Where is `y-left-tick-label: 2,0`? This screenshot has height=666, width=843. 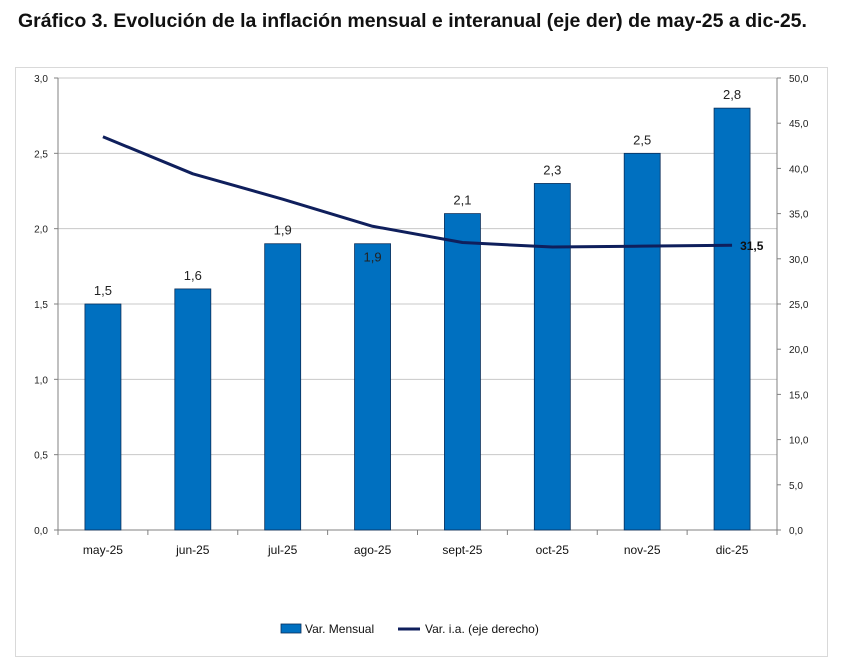 y-left-tick-label: 2,0 is located at coordinates (41, 230).